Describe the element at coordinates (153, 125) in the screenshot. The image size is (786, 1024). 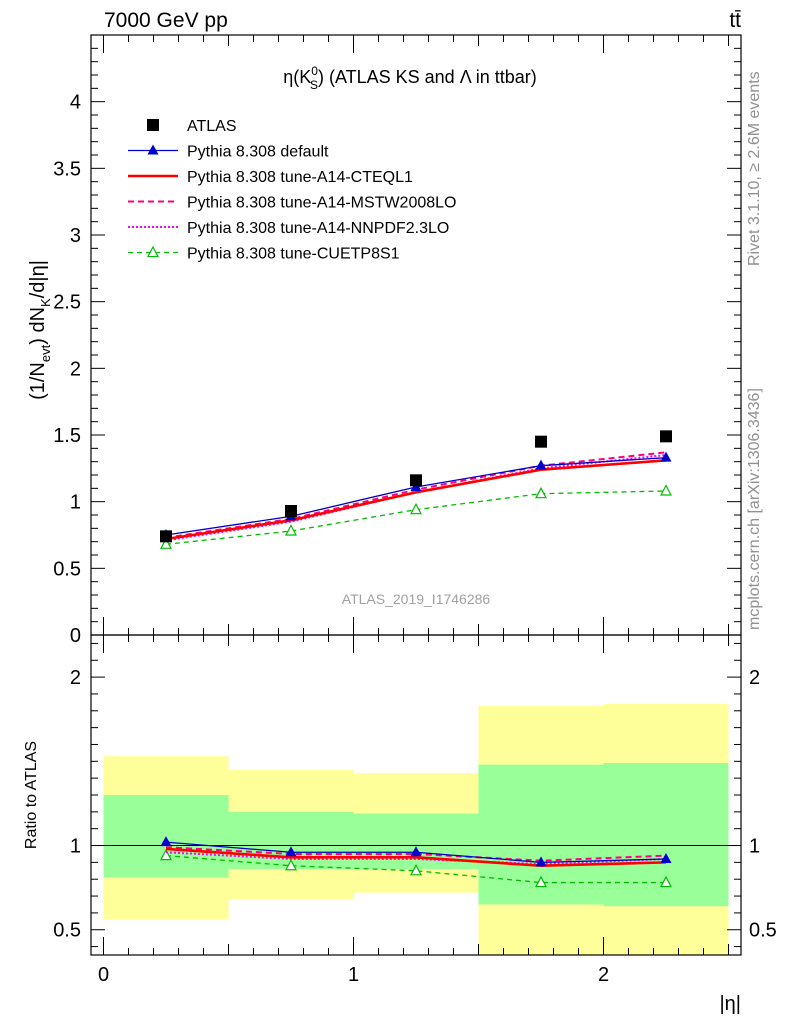
I see `legend-marker-atlas` at that location.